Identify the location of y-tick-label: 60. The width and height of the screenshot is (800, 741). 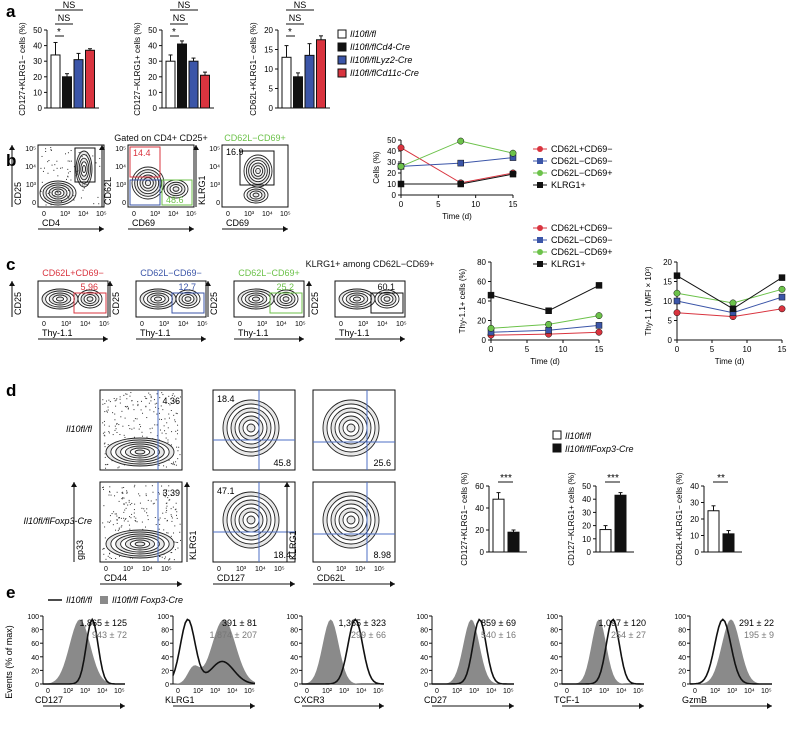
(481, 282).